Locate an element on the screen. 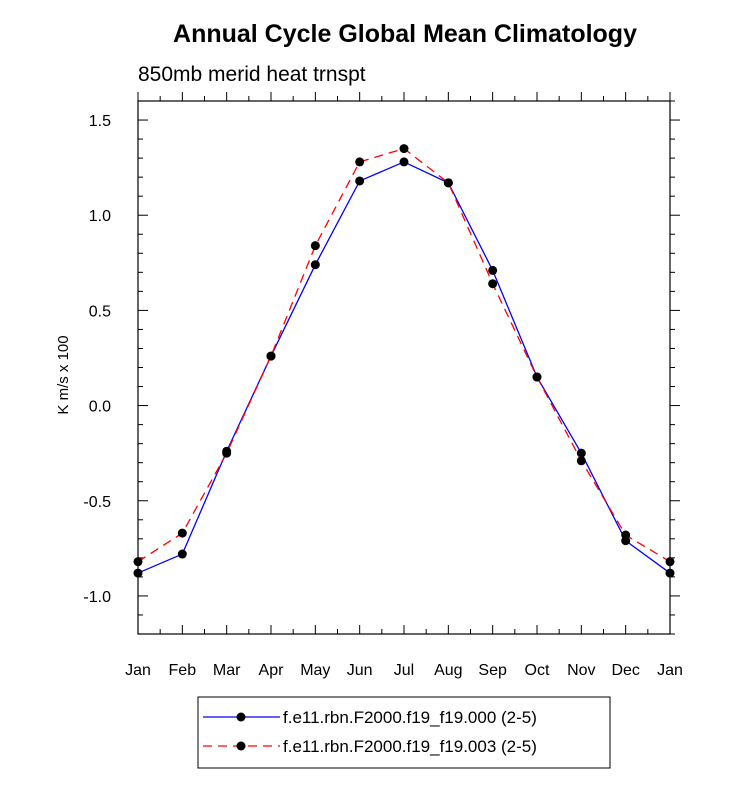 This screenshot has height=789, width=733. y-tick-label: -1.0 is located at coordinates (97, 597).